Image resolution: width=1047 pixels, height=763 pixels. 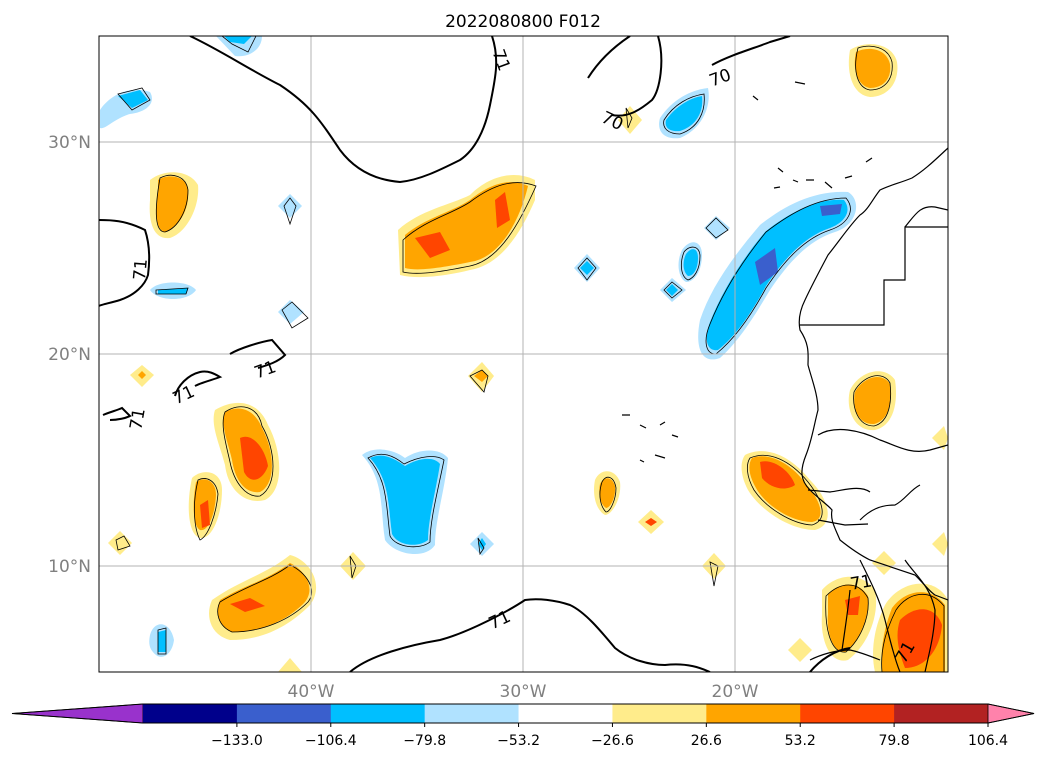 I want to click on colorbar-tick-label: 106.4, so click(x=988, y=741).